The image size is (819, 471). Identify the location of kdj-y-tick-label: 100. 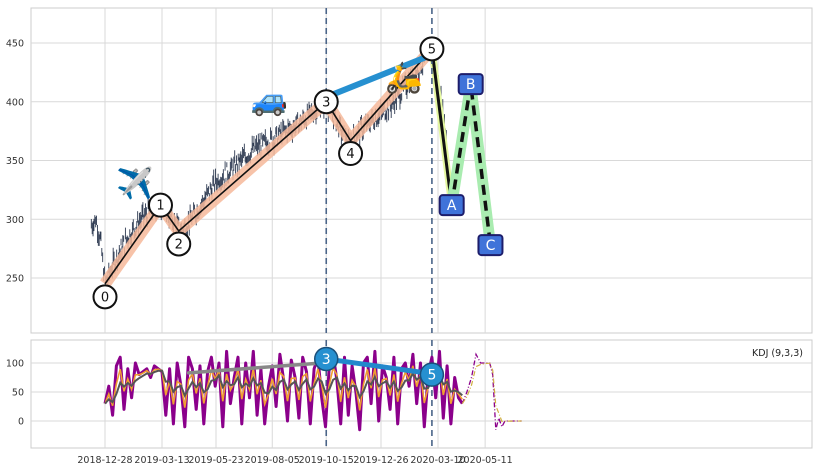
(15, 364).